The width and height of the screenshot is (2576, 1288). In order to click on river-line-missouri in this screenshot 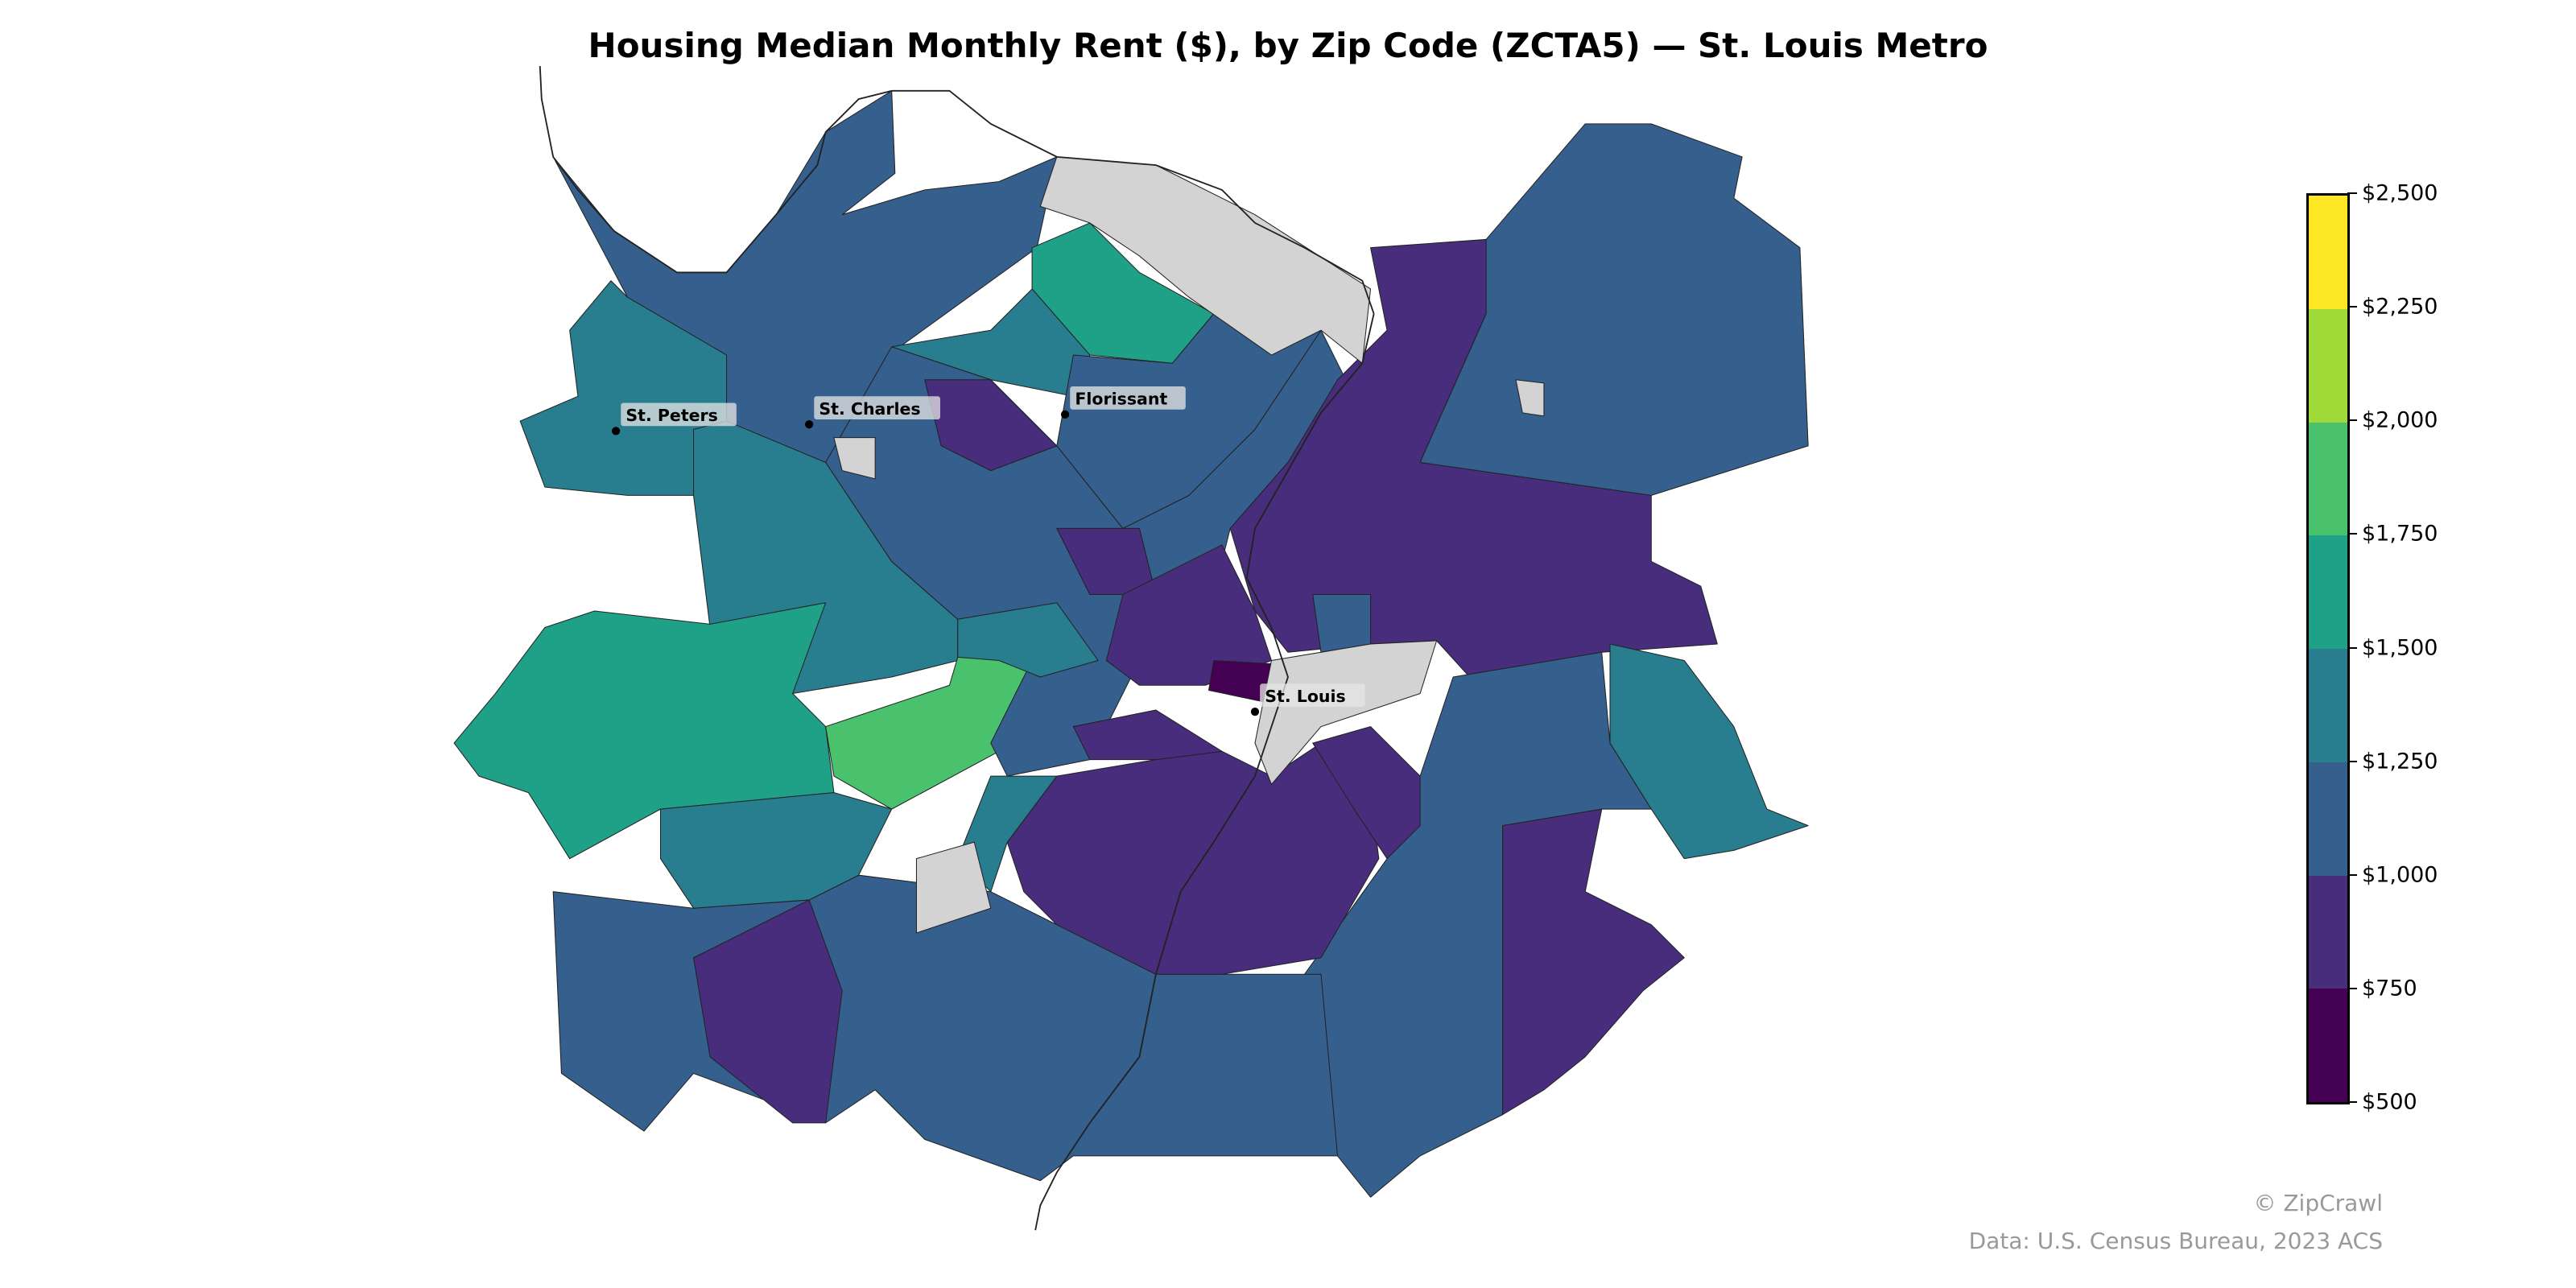, I will do `click(957, 190)`.